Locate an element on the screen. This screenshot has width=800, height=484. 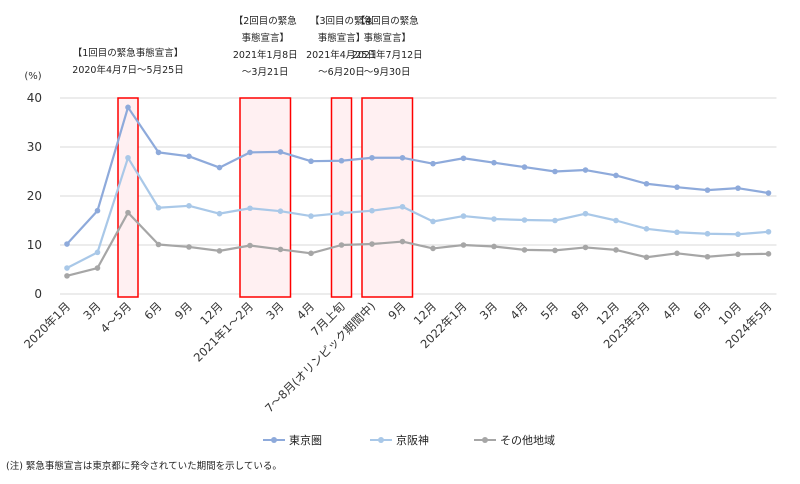
emergency-annotation: 【2回目の緊急事態宣言】 2021年1月8日～3月21日 is located at coordinates (265, 46).